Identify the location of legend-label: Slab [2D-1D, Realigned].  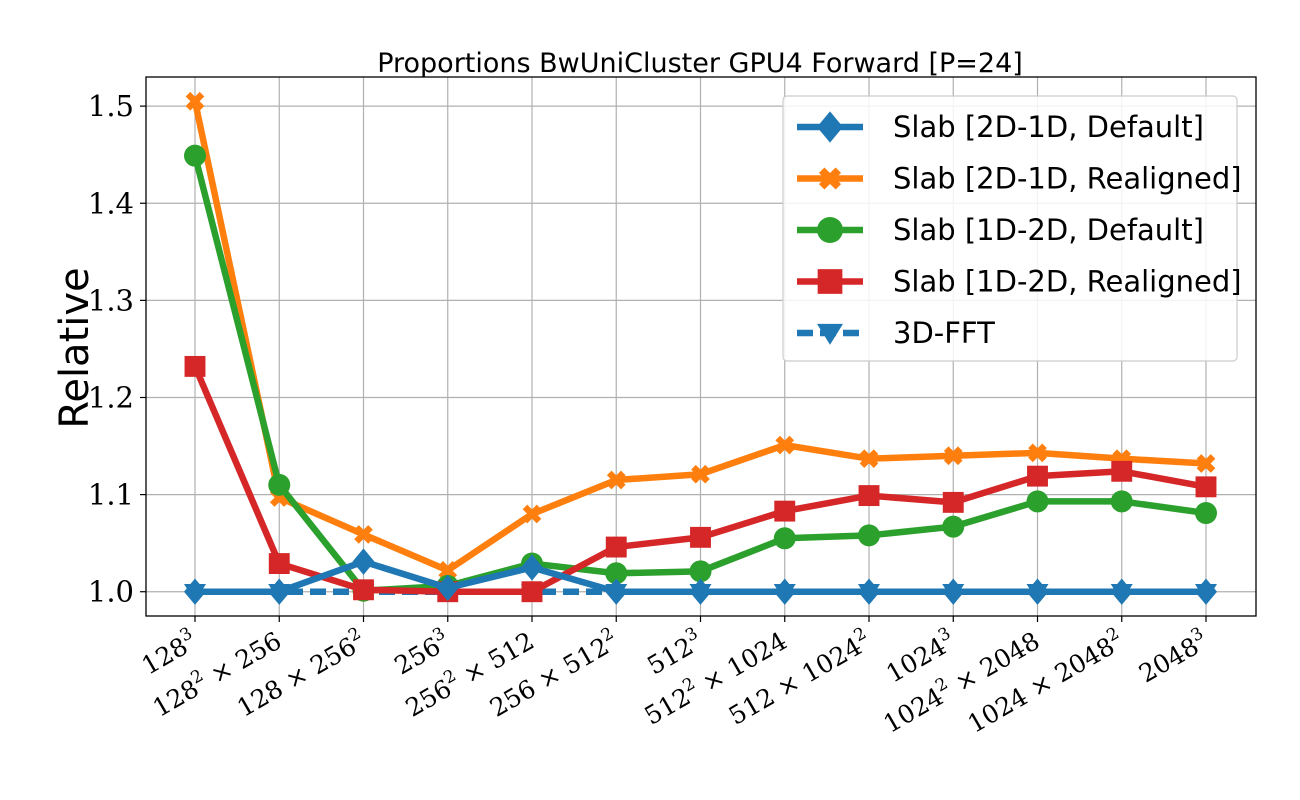
(1067, 179).